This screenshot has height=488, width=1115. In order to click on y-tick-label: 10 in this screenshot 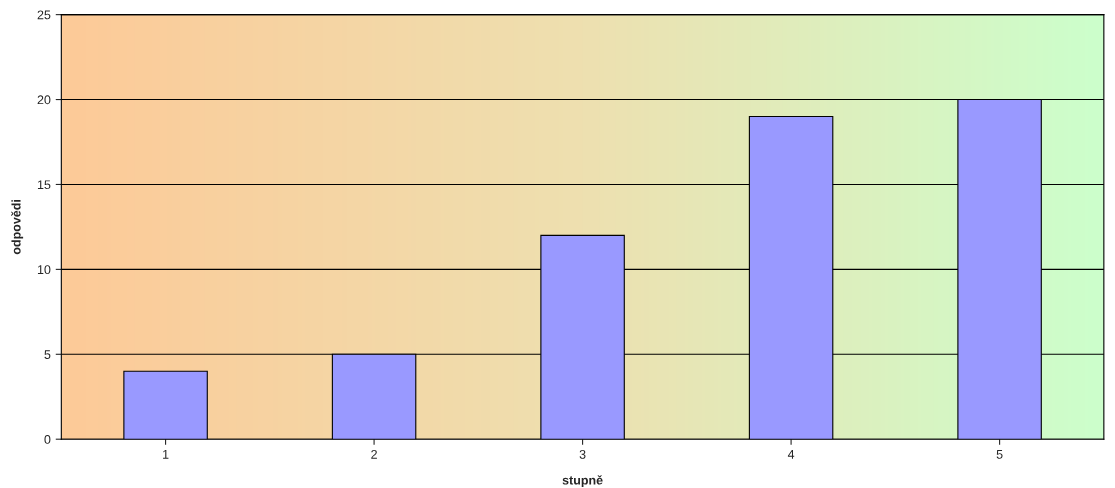, I will do `click(44, 270)`.